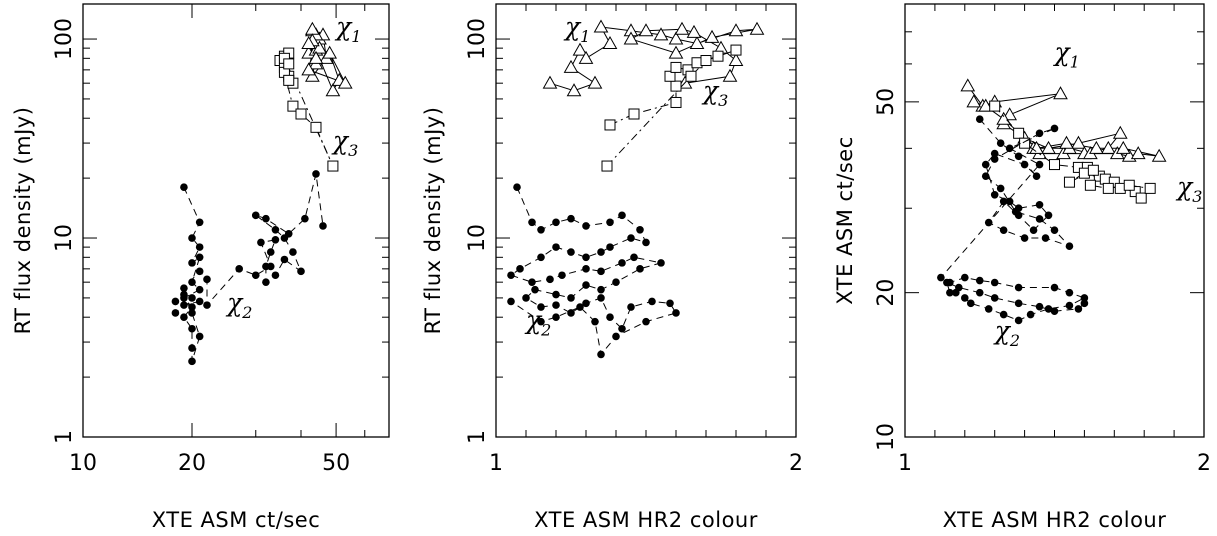  I want to click on x-tick-label: 20, so click(192, 463).